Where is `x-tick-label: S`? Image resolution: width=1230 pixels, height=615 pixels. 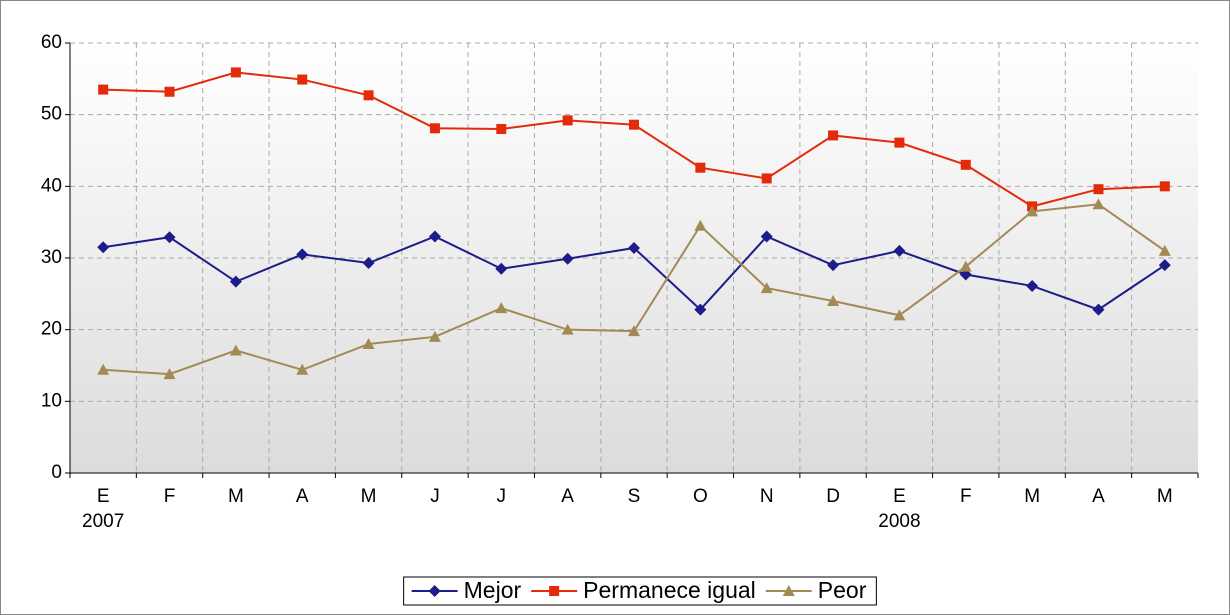
x-tick-label: S is located at coordinates (634, 496).